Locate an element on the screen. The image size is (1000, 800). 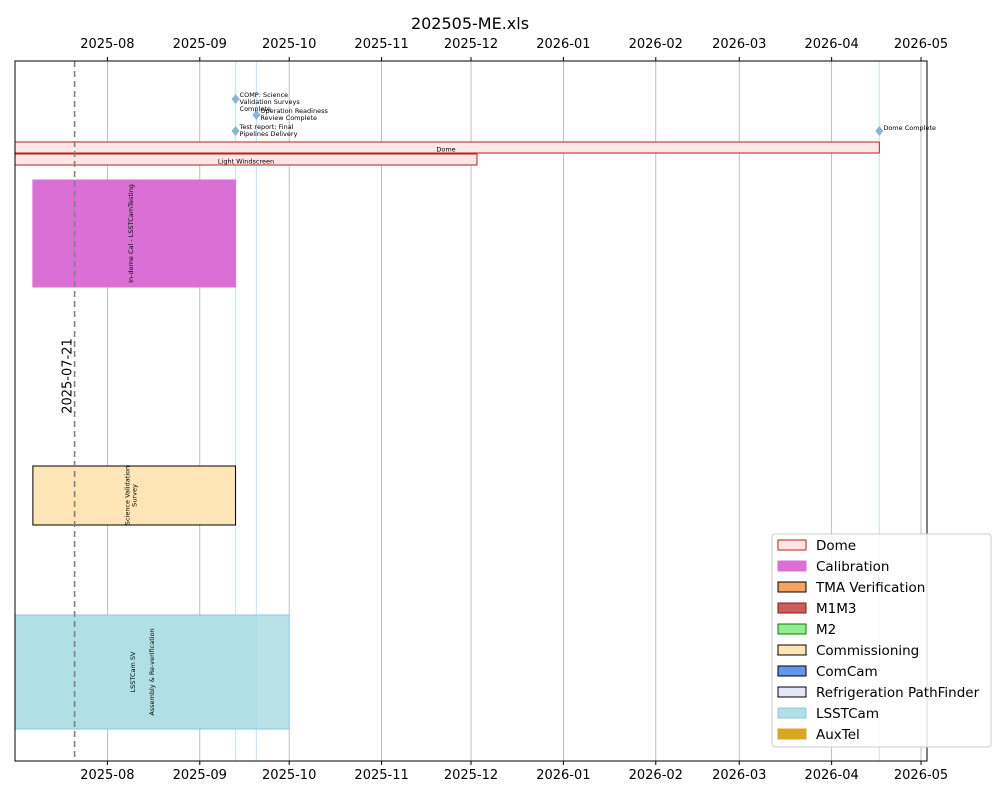
x-tick-label-top: 2025-11 is located at coordinates (381, 44).